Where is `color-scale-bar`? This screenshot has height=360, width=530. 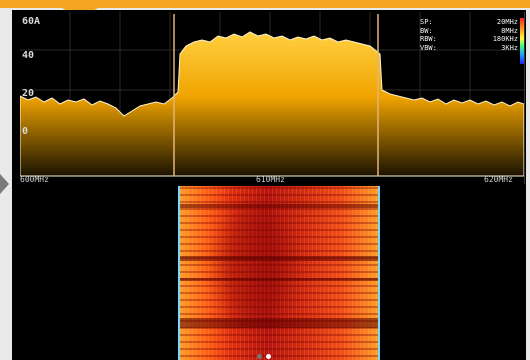 color-scale-bar is located at coordinates (522, 41).